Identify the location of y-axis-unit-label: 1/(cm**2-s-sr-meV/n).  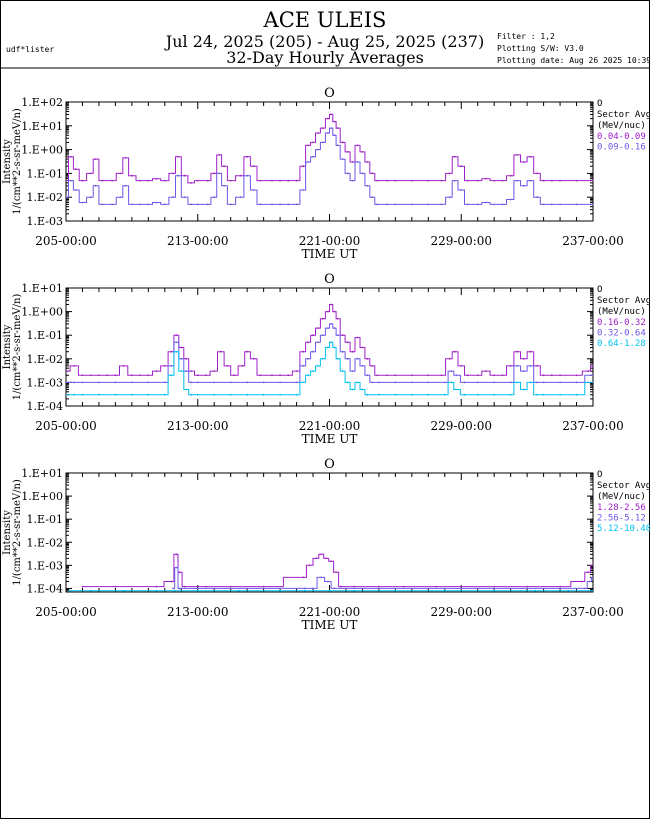
(17, 347).